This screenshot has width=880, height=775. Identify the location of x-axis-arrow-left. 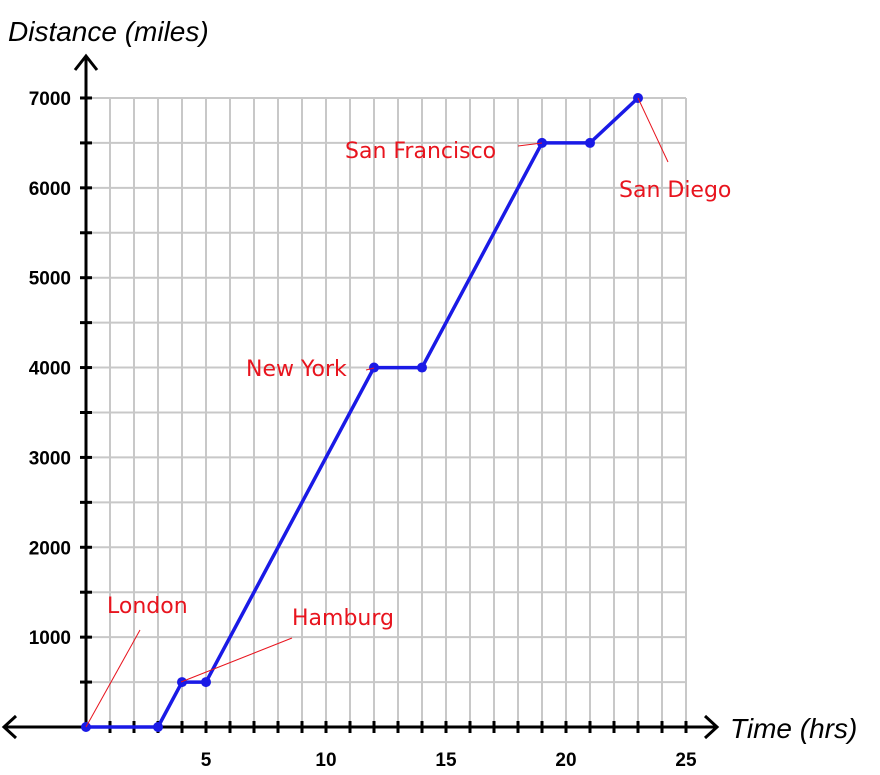
(9, 727).